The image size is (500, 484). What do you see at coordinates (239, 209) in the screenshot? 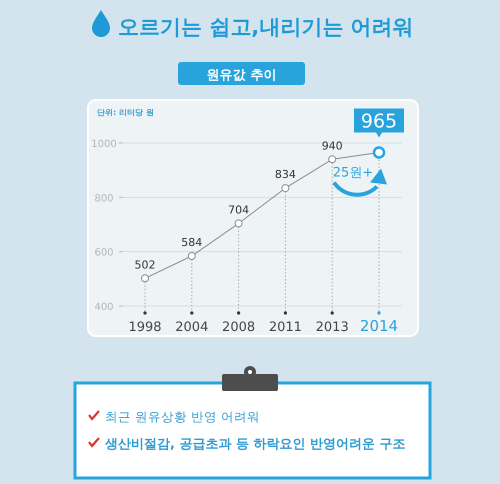
I see `data-label: 704` at bounding box center [239, 209].